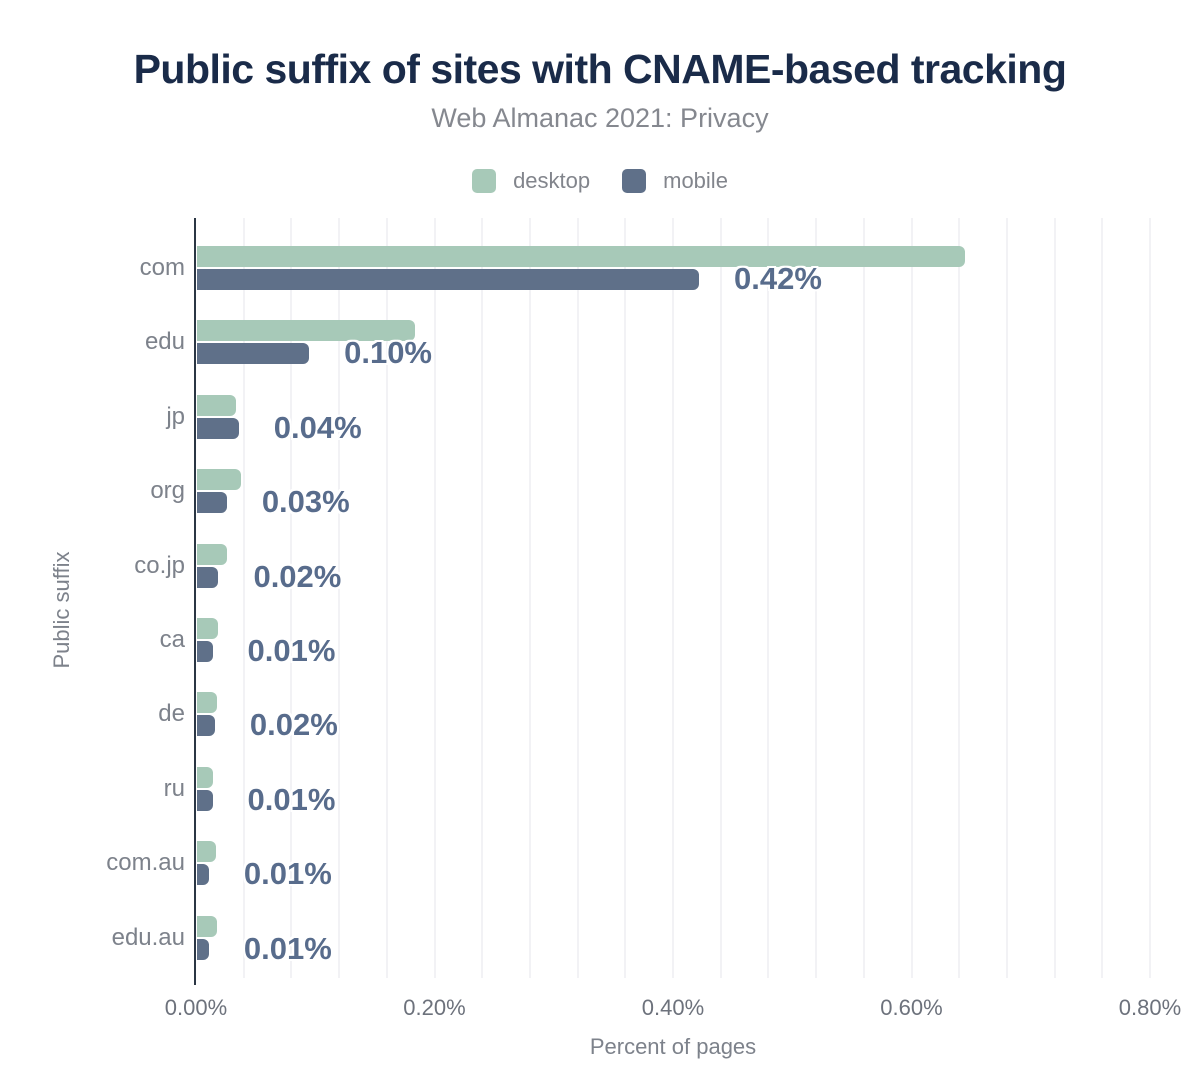 Image resolution: width=1200 pixels, height=1086 pixels. Describe the element at coordinates (172, 639) in the screenshot. I see `y-tick-label-ca: ca` at that location.